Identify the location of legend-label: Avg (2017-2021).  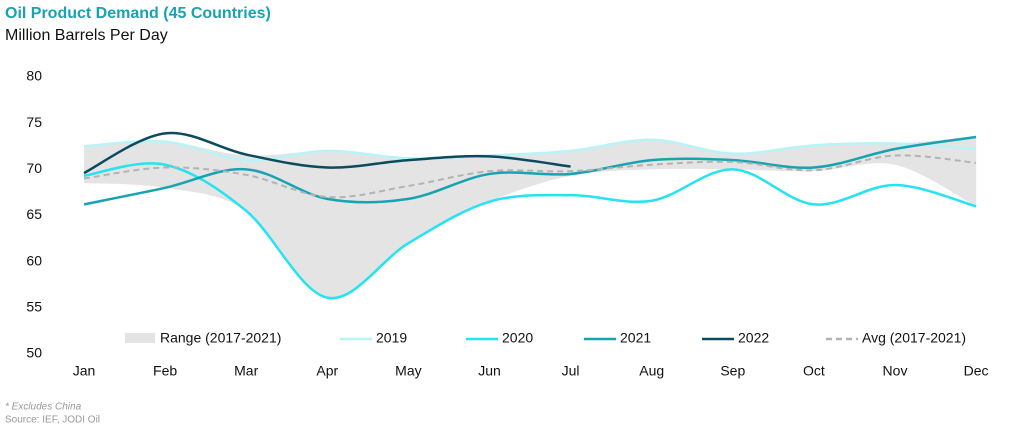
(914, 338).